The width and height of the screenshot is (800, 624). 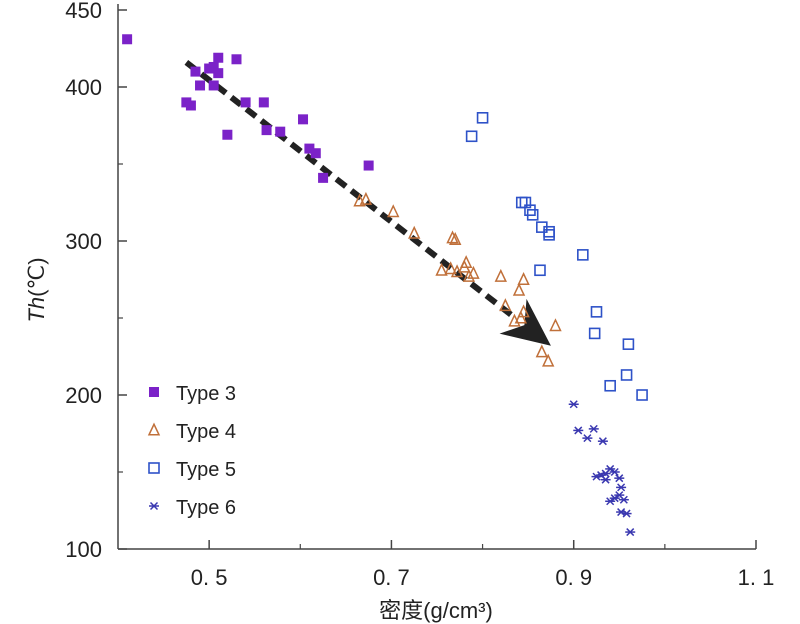 I want to click on x-tick-label: 0. 9, so click(x=573, y=577).